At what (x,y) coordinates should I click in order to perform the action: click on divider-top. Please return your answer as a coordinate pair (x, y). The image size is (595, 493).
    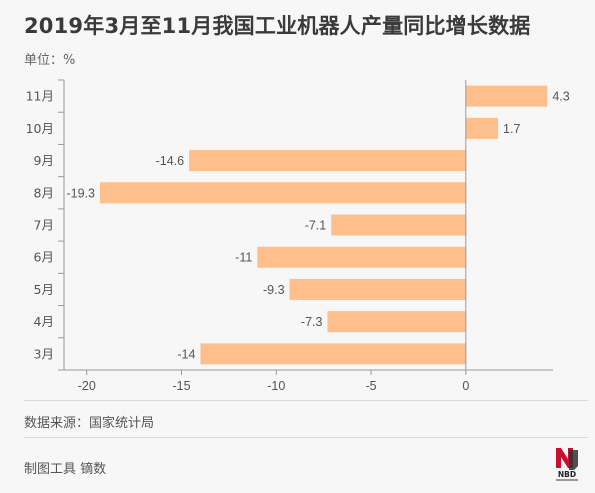
    Looking at the image, I should click on (306, 400).